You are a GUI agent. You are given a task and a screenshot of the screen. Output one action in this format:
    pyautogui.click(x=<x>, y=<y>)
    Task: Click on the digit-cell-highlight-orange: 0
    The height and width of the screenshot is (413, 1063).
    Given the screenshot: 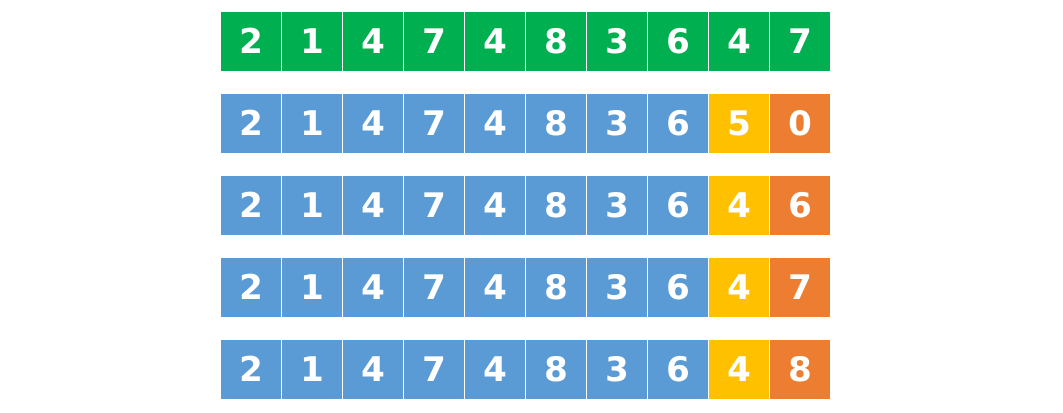 What is the action you would take?
    pyautogui.click(x=800, y=123)
    